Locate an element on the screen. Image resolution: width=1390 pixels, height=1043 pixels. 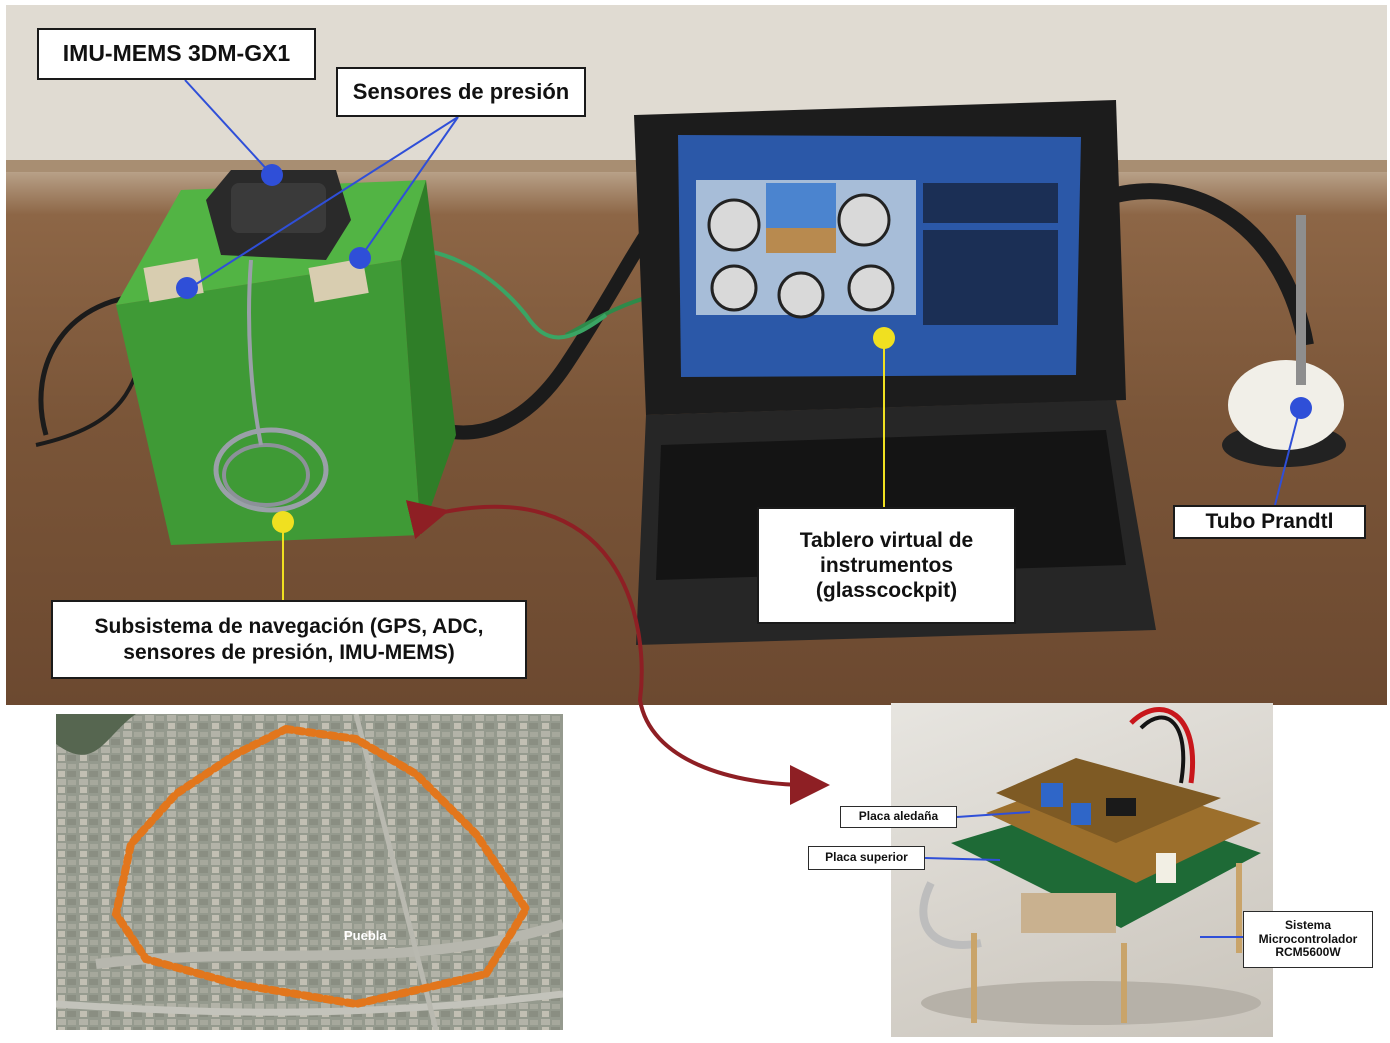
board-illustration is located at coordinates (1090, 866).